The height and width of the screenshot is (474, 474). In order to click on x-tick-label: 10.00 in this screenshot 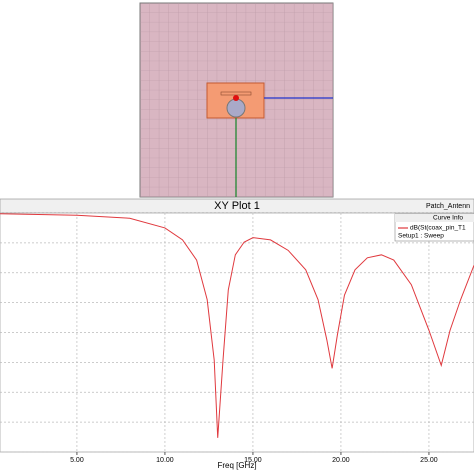, I will do `click(165, 460)`.